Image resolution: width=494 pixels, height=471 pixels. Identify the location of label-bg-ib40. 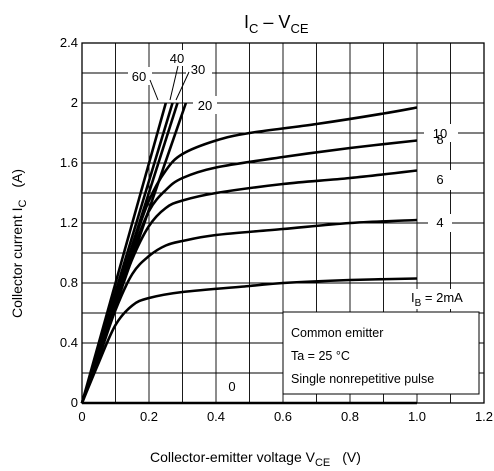
(178, 58).